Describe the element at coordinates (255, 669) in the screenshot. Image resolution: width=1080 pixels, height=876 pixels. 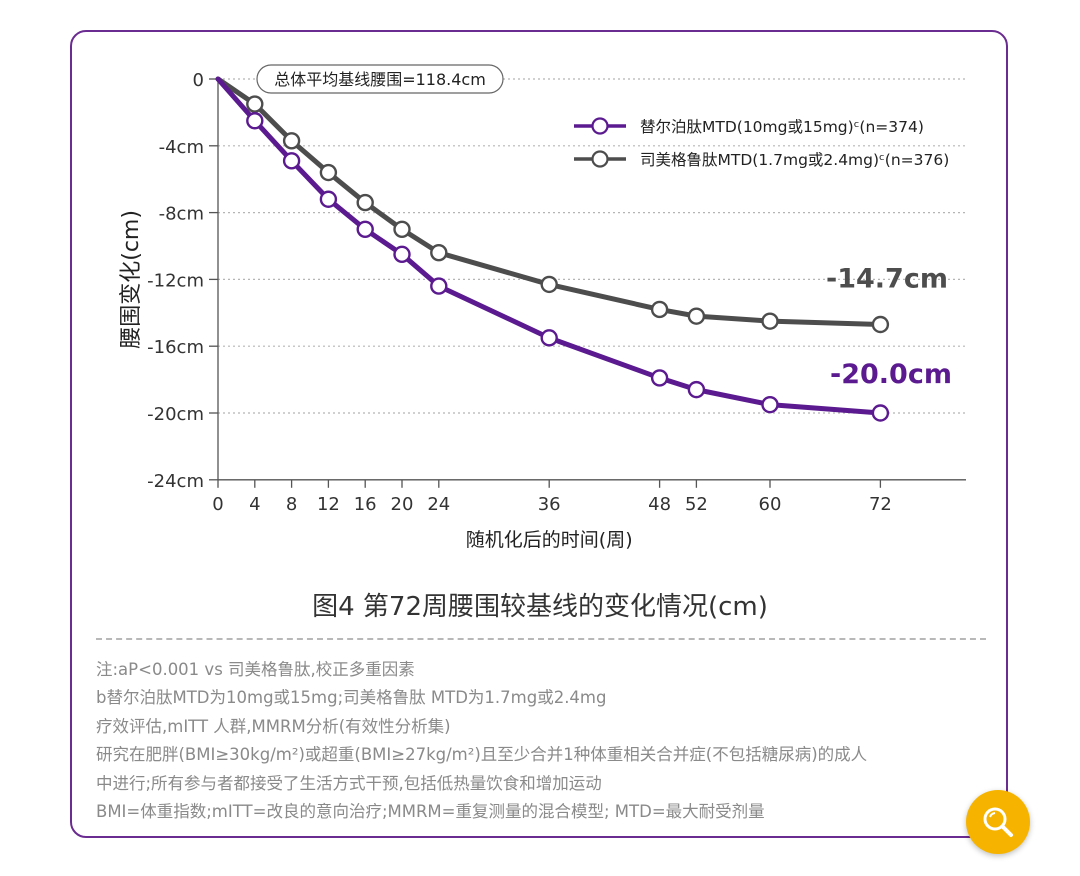
I see `note-line: 注:aP<0.001 vs 司美格鲁肽,校正多重因素` at that location.